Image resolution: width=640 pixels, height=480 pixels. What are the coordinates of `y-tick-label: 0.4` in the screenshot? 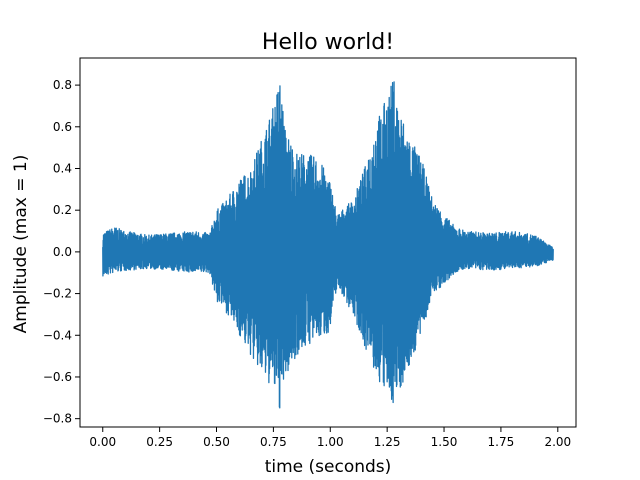 It's located at (62, 168).